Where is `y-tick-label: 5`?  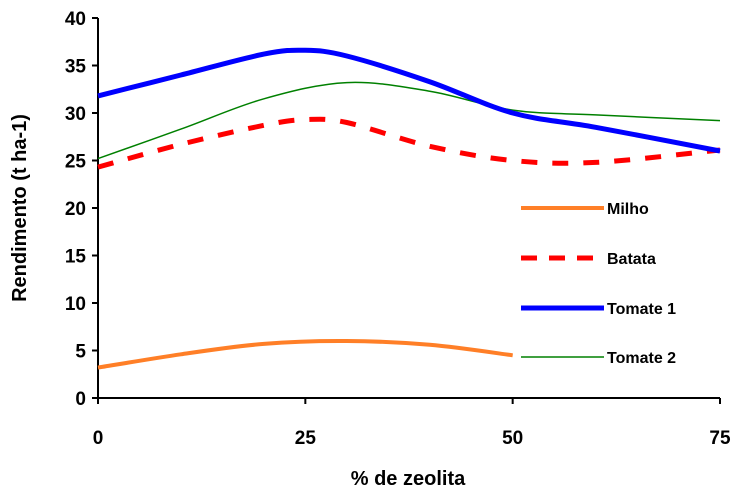
y-tick-label: 5 is located at coordinates (80, 352).